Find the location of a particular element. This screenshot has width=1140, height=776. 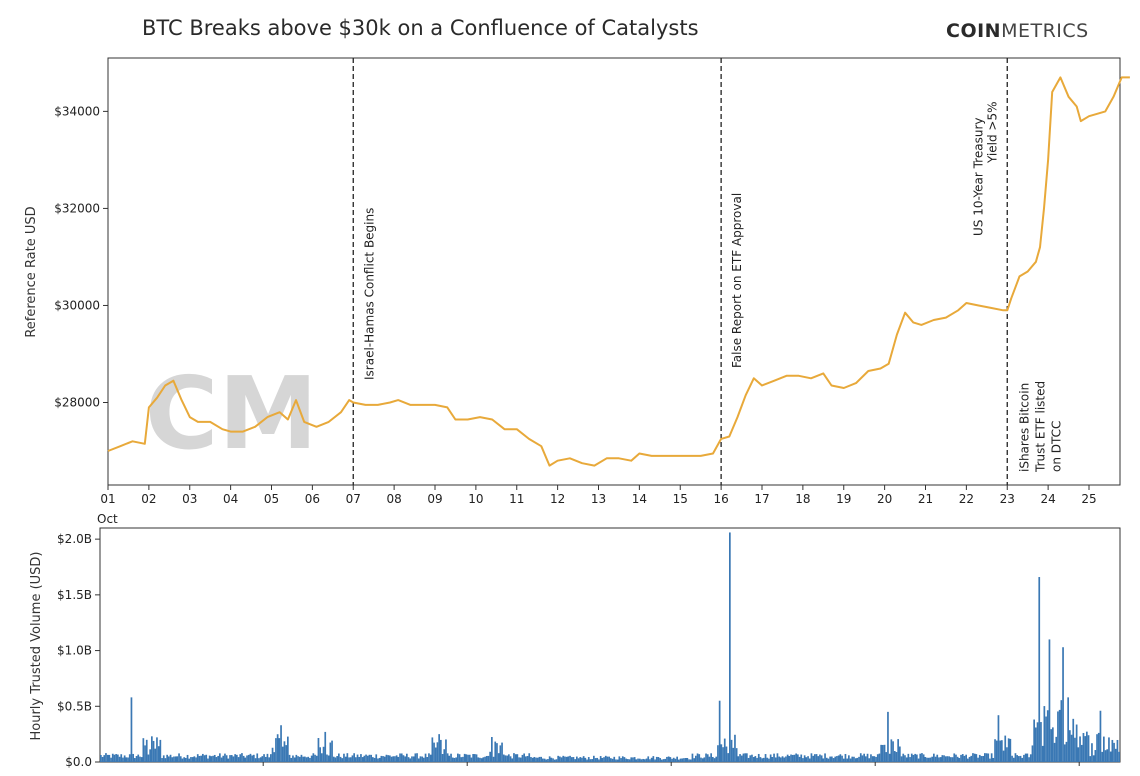

event-label: Israel-Hamas Conflict Begins is located at coordinates (369, 294).